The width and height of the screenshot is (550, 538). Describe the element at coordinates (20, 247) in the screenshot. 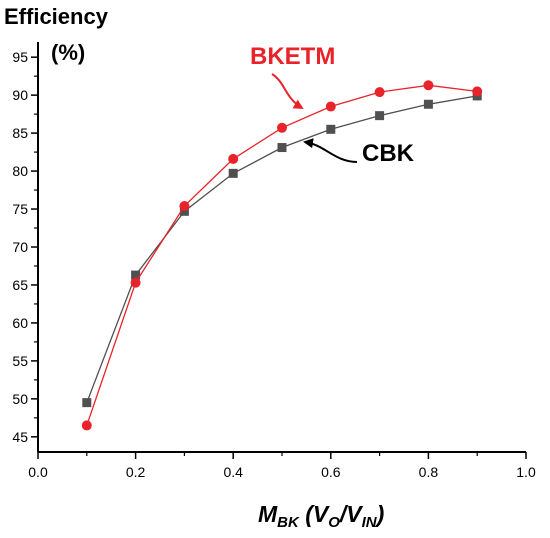

I see `y-tick-label: 70` at that location.